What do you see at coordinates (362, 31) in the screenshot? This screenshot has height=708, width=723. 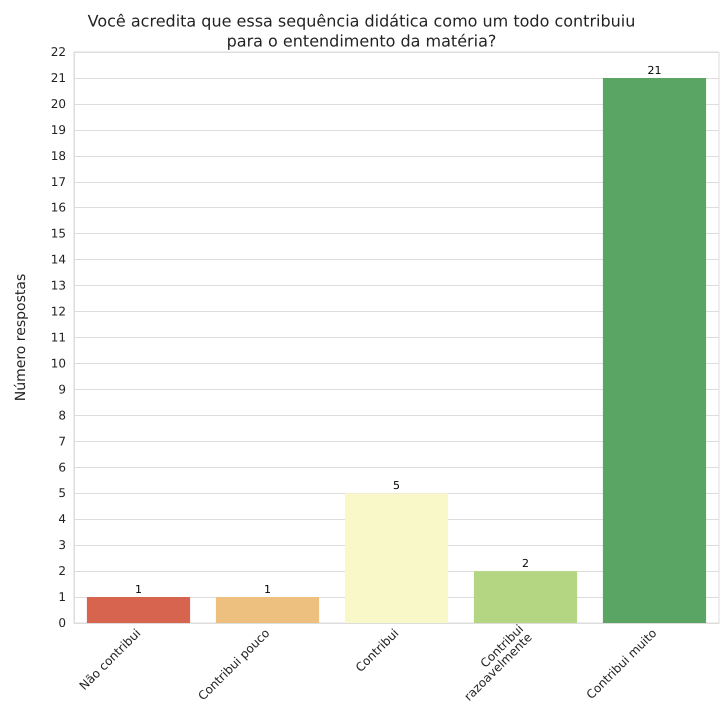 I see `chart-title: Você acredita que essa sequência didática como um todo contribuiu para o entendimento da matéria?` at bounding box center [362, 31].